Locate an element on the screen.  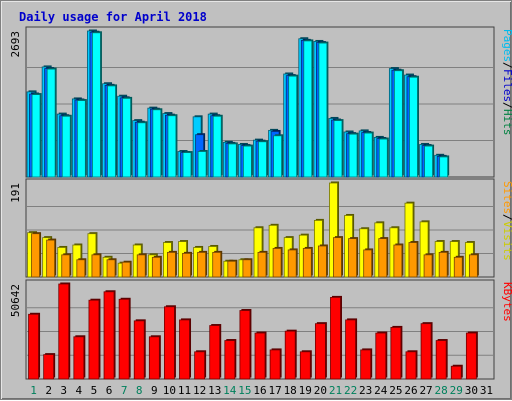
day-label-3: 3 is located at coordinates (63, 390).